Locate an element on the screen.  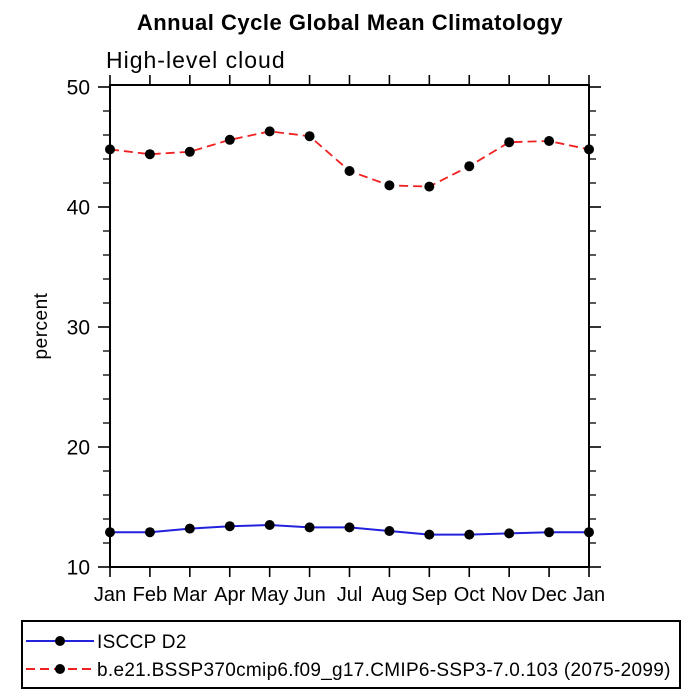
y-axis-tick-label: 40 is located at coordinates (78, 208).